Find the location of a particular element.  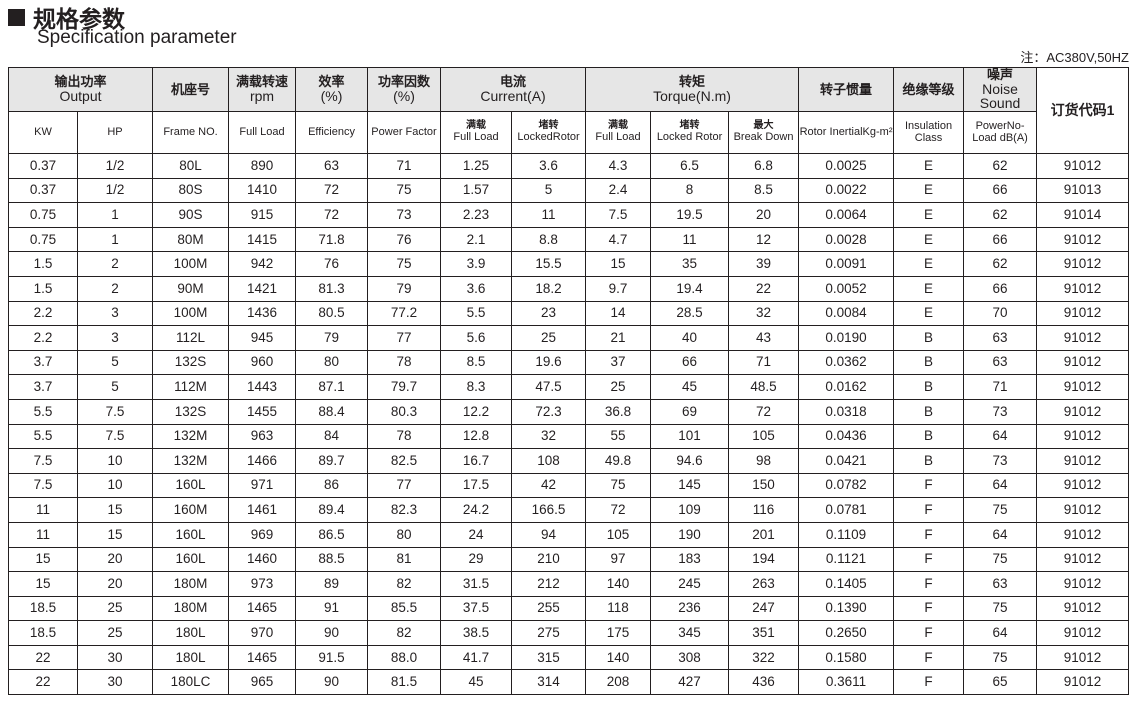

header-en: Frame NO. is located at coordinates (190, 131).